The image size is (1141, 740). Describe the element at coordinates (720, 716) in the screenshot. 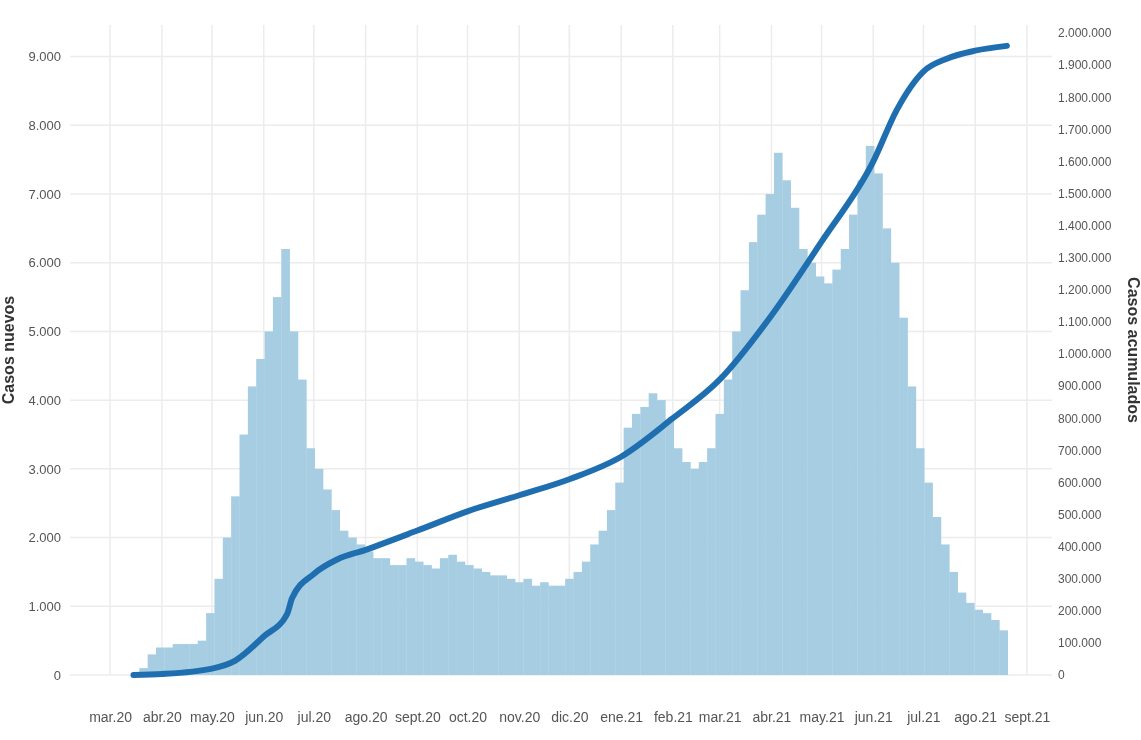

I see `x-tick-label: mar.21` at that location.